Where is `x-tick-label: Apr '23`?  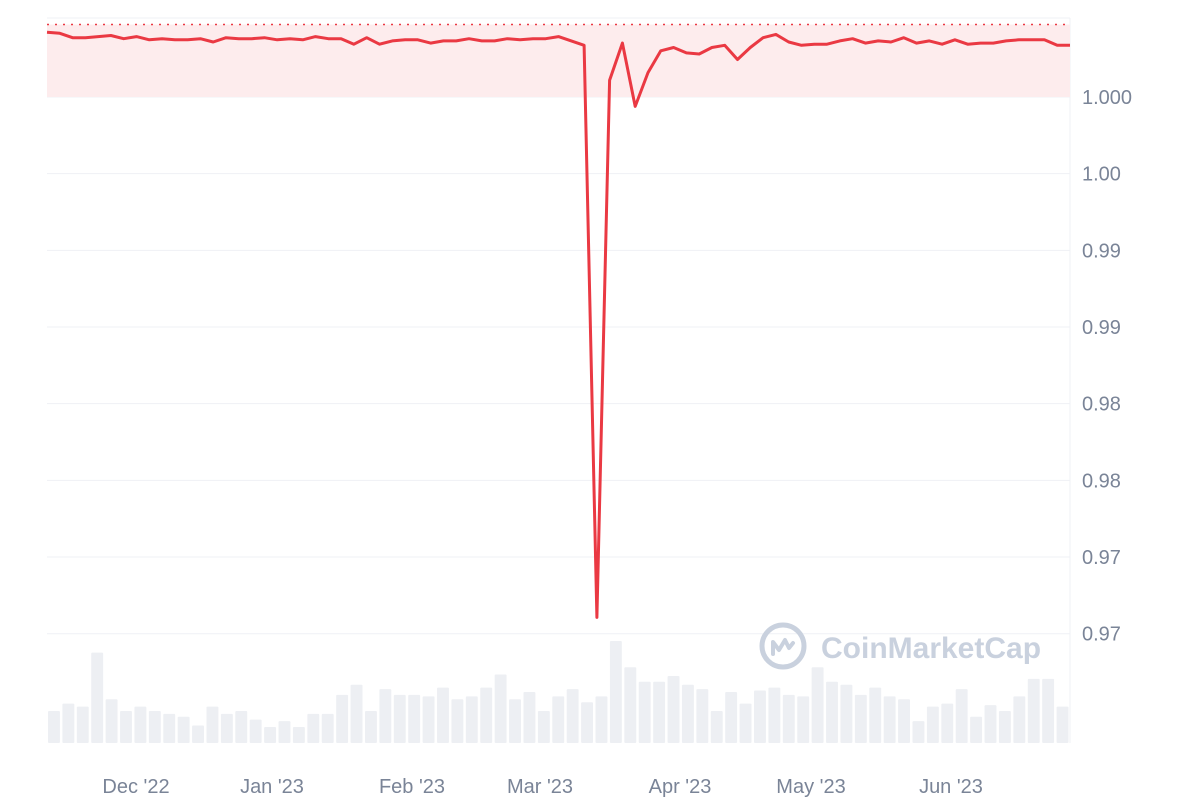
x-tick-label: Apr '23 is located at coordinates (680, 787).